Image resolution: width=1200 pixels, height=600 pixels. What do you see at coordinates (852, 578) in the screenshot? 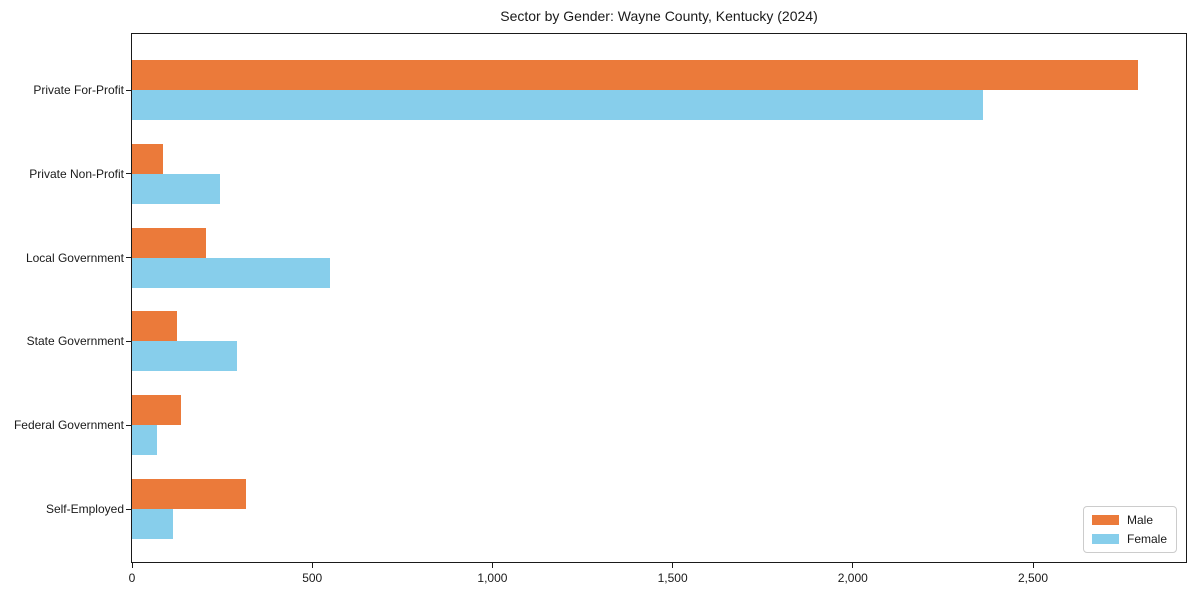
I see `x-axis-tick-label: 2,000` at bounding box center [852, 578].